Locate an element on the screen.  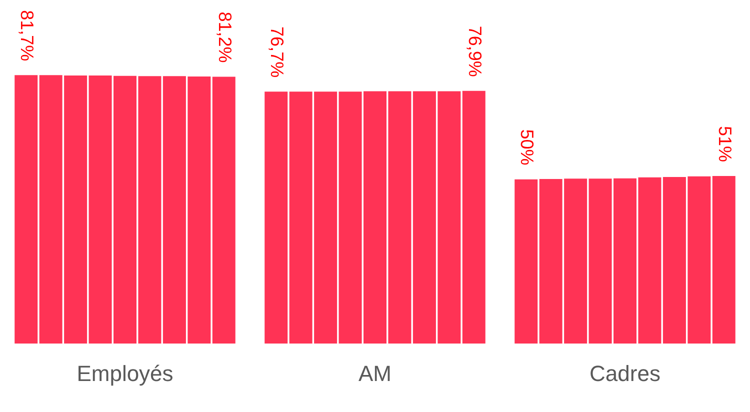
data-label: 76,7% is located at coordinates (277, 52).